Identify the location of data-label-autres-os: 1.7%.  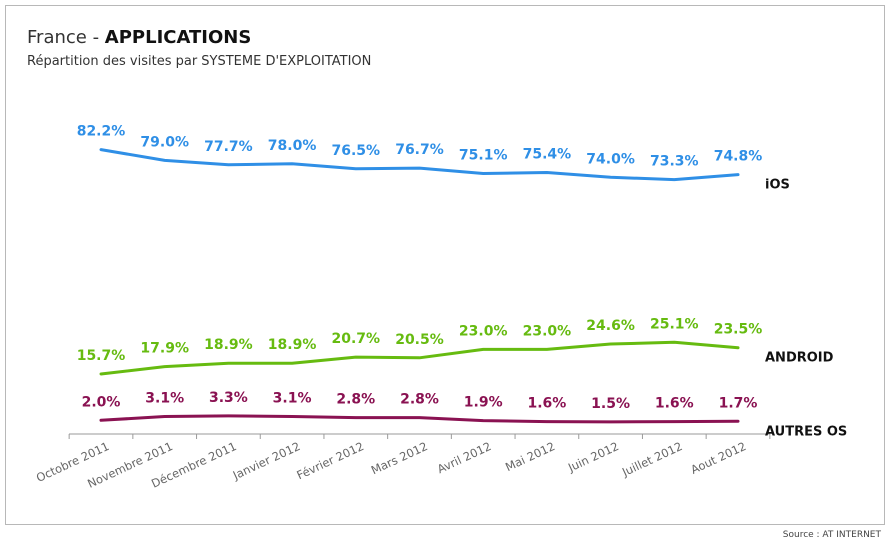
(738, 403).